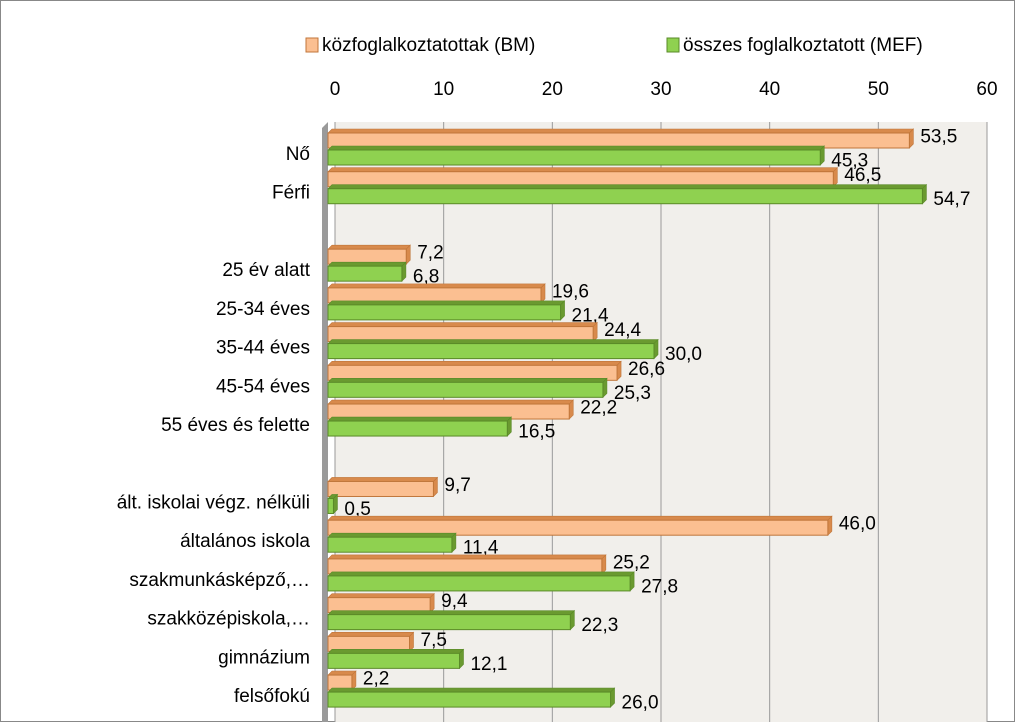  I want to click on value-label: 9,7, so click(457, 485).